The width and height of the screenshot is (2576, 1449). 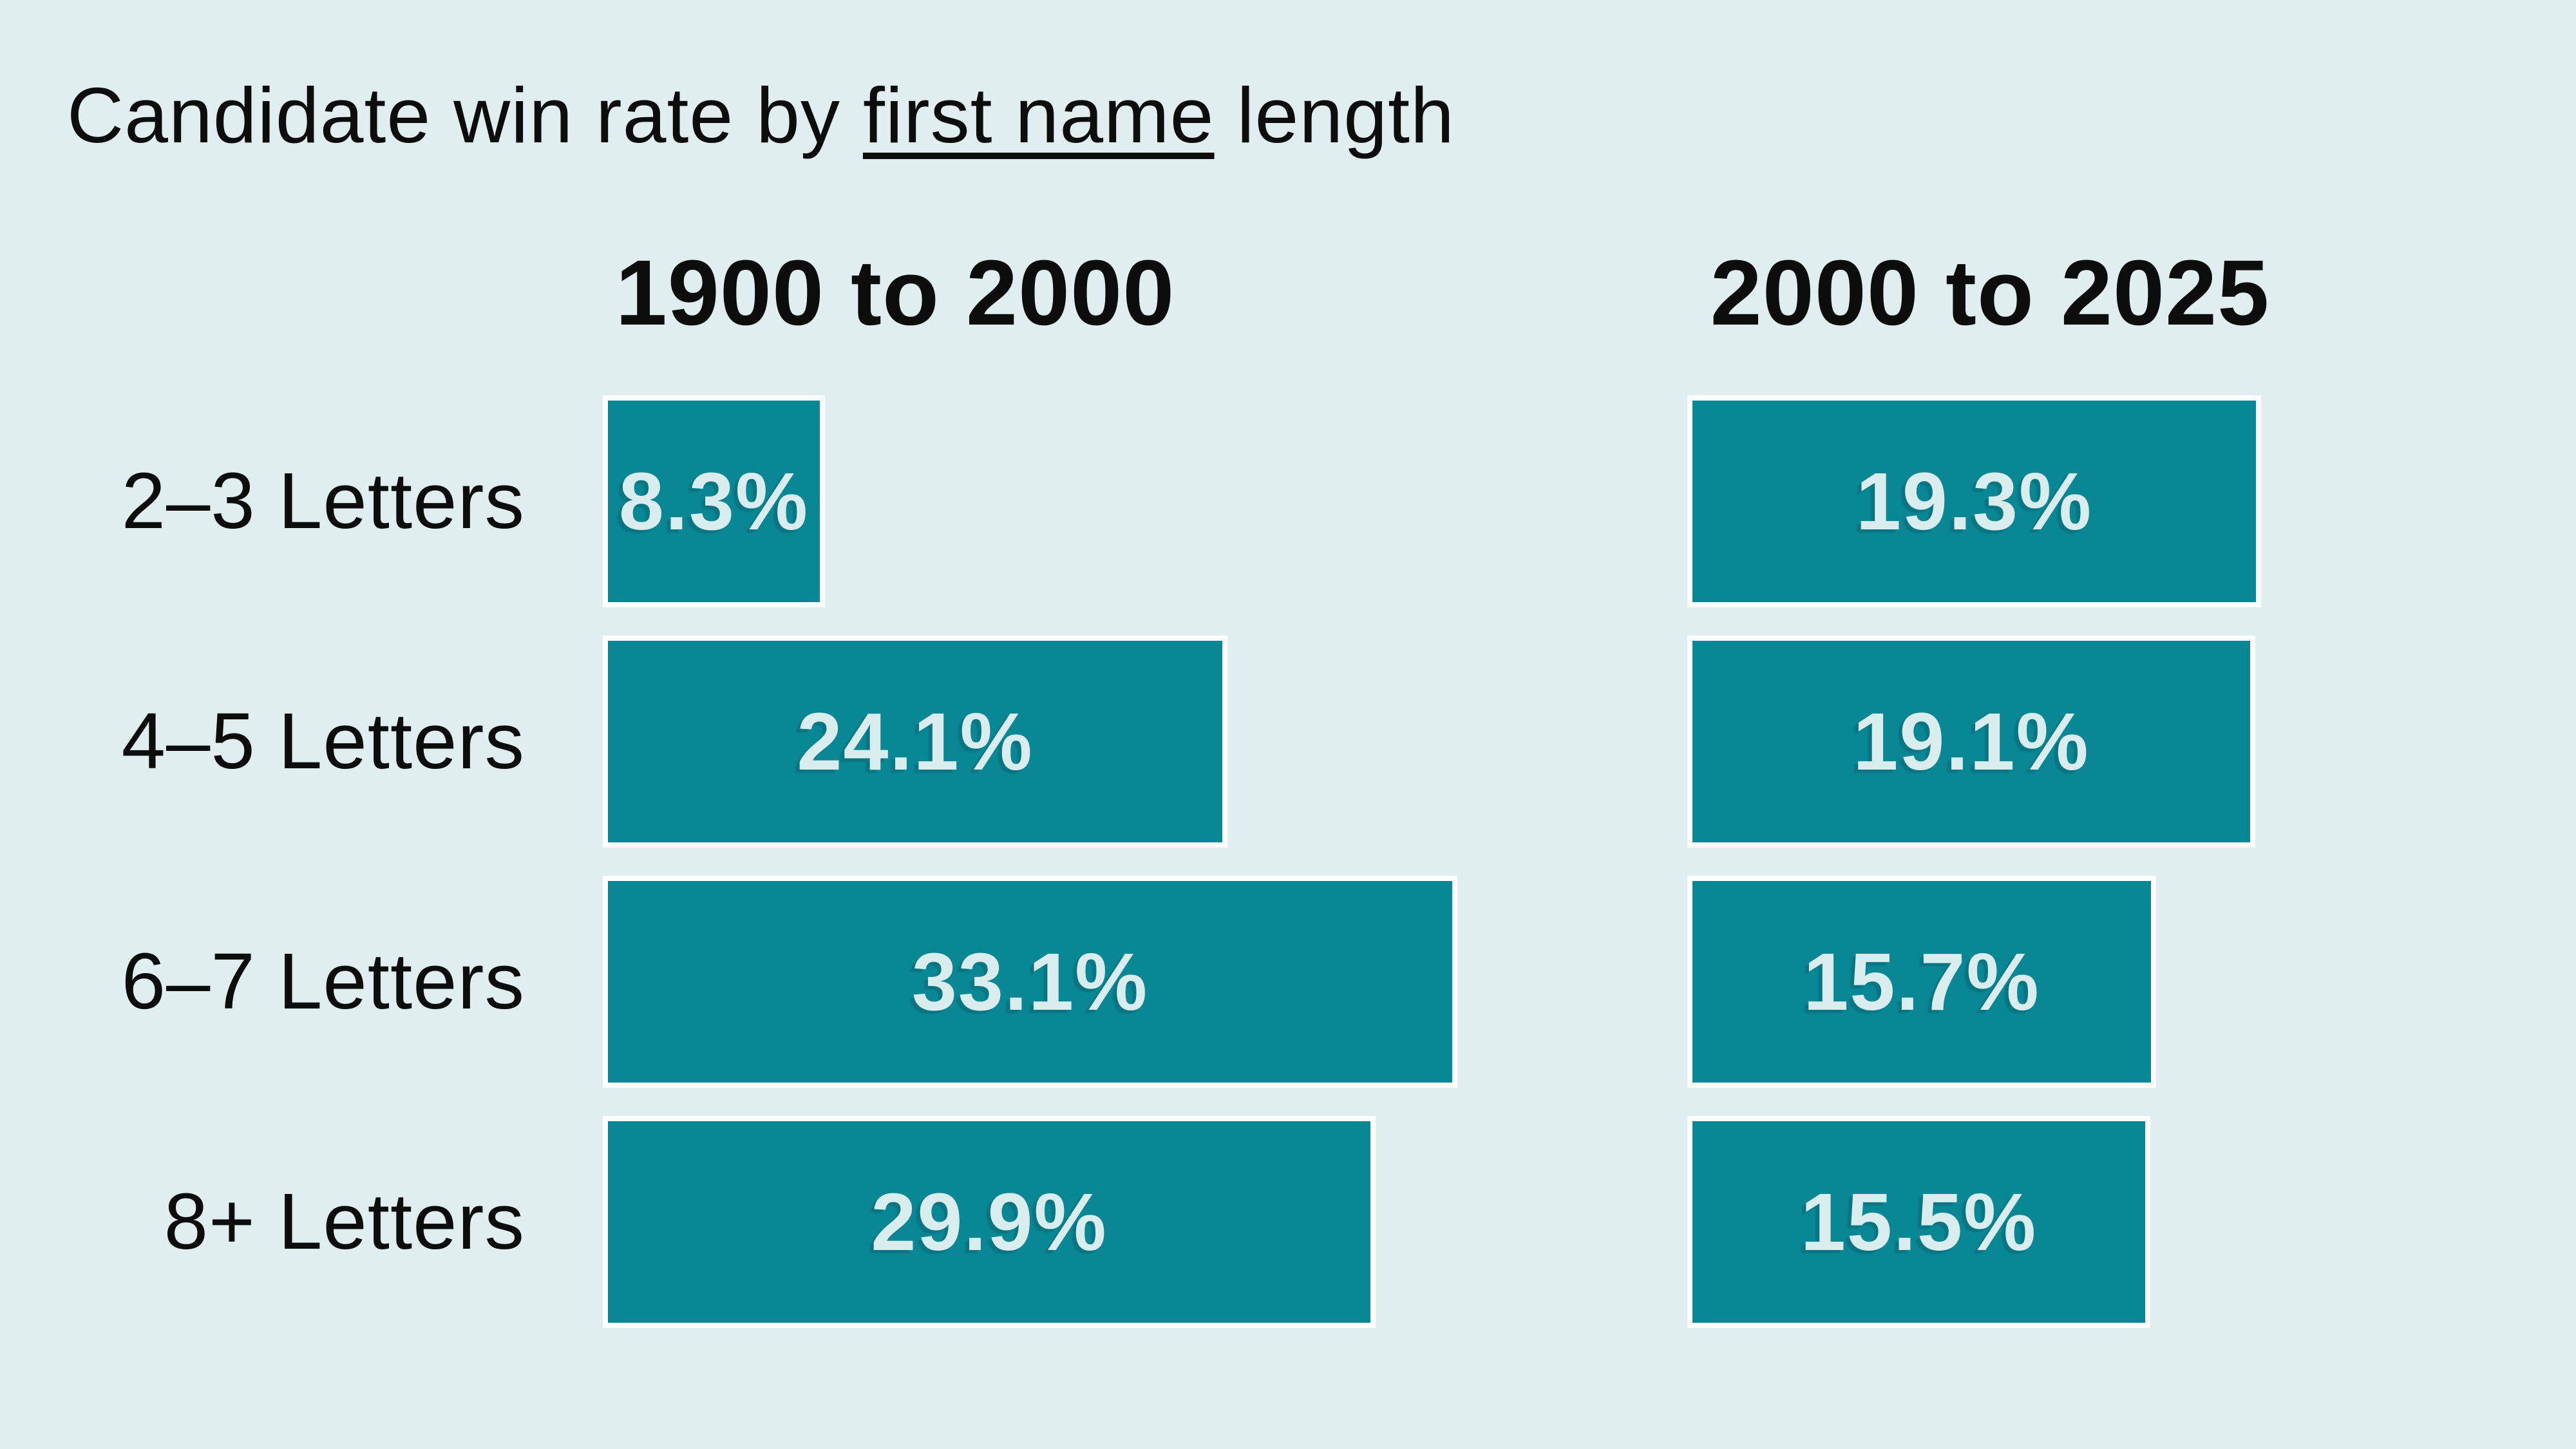 I want to click on bar-value-label-2000-to-2025-2-3-letters: 19.3%, so click(x=1974, y=501).